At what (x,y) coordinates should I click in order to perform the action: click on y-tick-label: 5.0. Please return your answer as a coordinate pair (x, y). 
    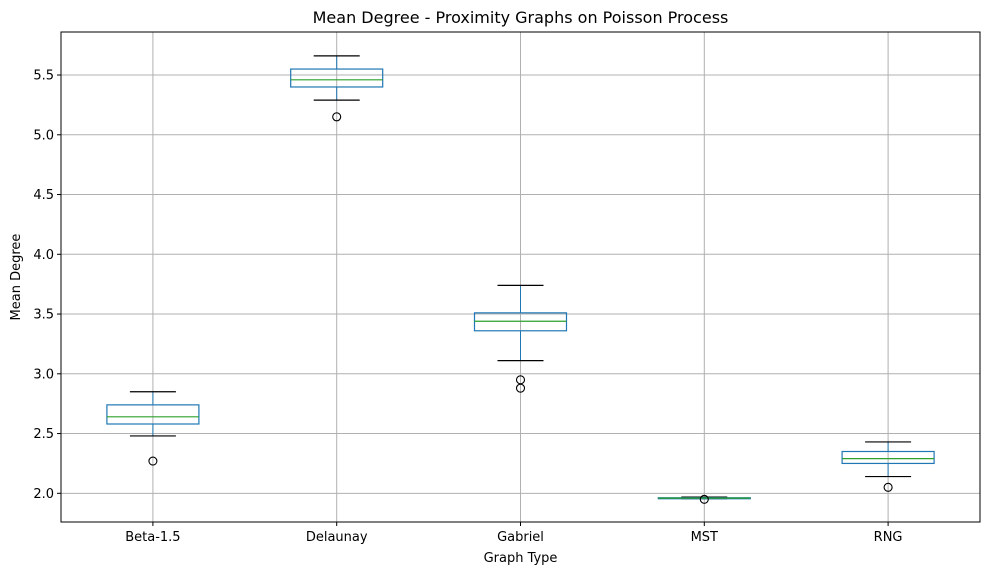
    Looking at the image, I should click on (43, 135).